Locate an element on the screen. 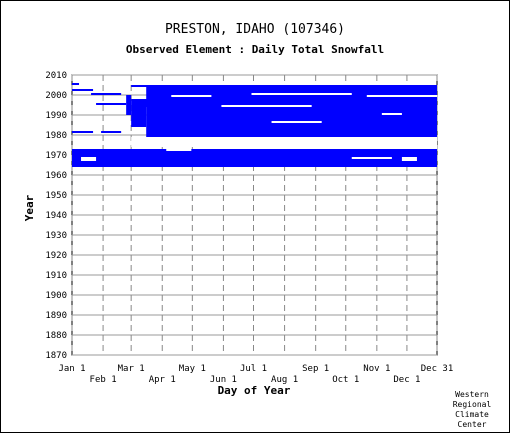 The height and width of the screenshot is (433, 510). y-tick-label: 1880 is located at coordinates (56, 336).